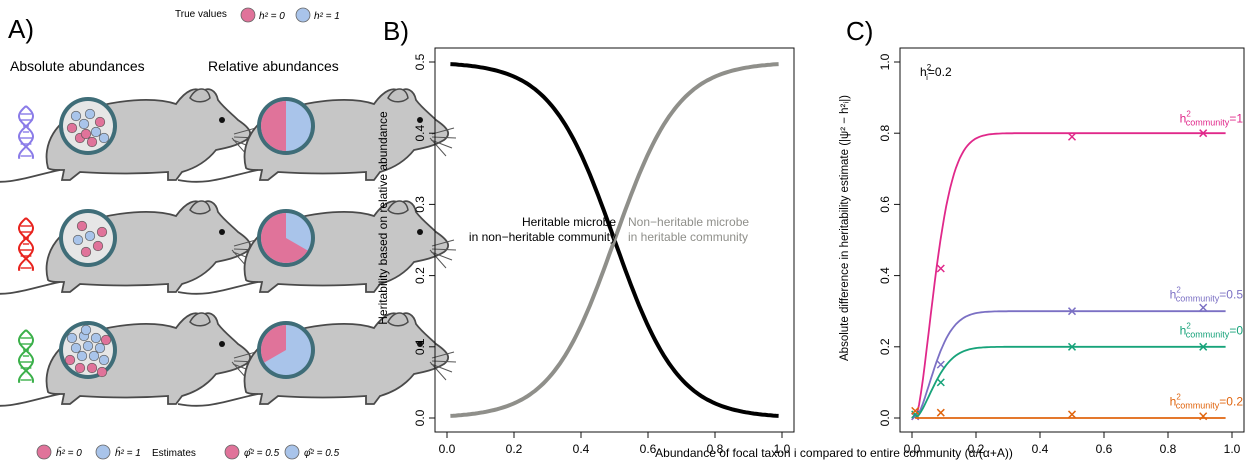 The width and height of the screenshot is (1245, 466). What do you see at coordinates (514, 449) in the screenshot?
I see `panel-b-xtick-label: 0.2` at bounding box center [514, 449].